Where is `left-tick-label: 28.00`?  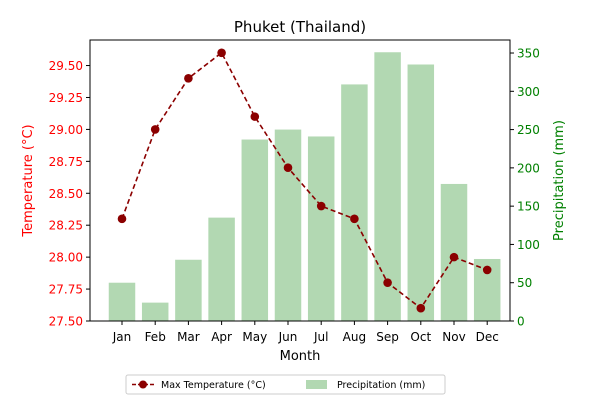 left-tick-label: 28.00 is located at coordinates (66, 258).